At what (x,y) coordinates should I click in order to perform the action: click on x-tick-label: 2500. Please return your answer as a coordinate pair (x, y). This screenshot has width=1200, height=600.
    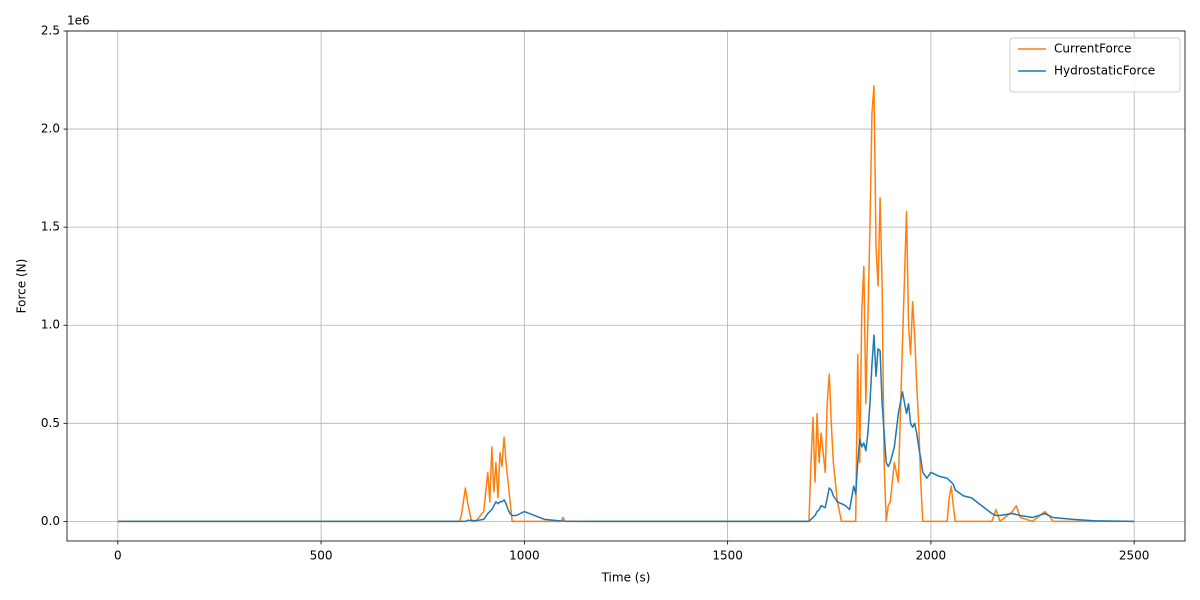
    Looking at the image, I should click on (1134, 556).